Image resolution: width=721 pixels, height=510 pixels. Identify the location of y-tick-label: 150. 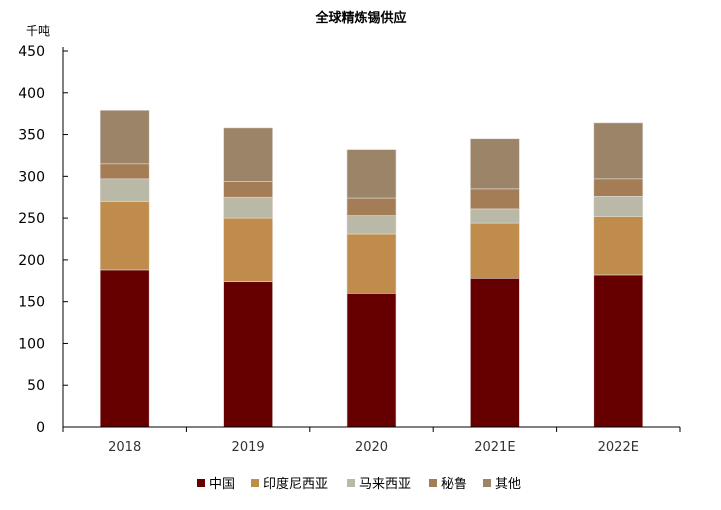
(31, 303).